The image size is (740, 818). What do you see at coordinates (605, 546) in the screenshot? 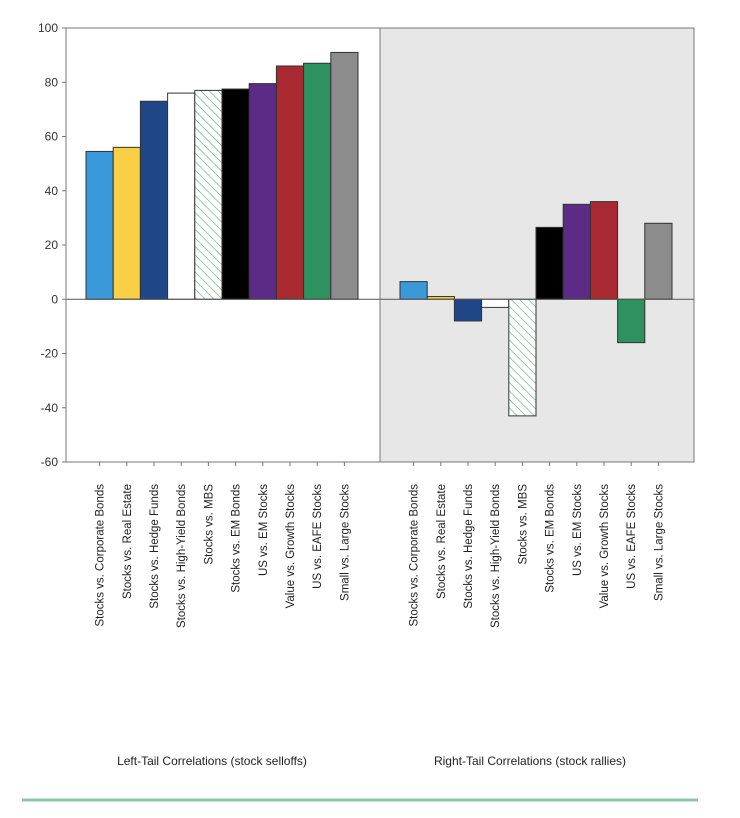
I see `right-category-label-8: Value vs. Growth Stocks` at bounding box center [605, 546].